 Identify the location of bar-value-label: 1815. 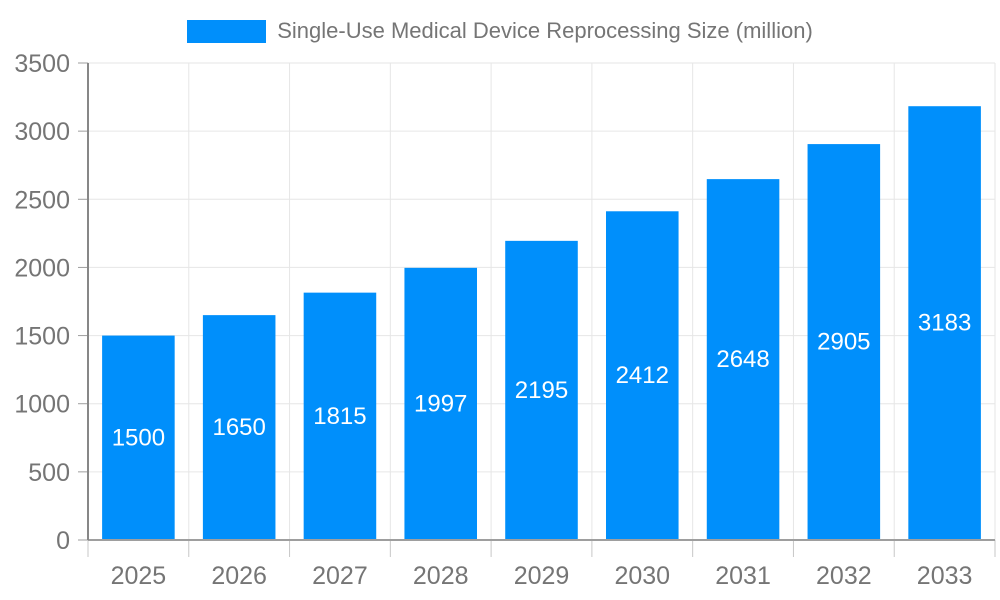
(339, 416).